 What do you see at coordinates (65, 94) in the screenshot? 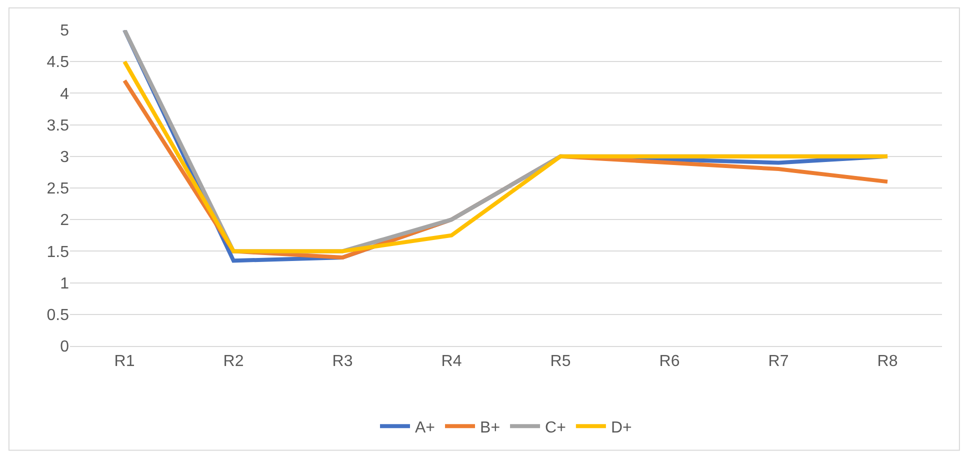
I see `y-tick-label: 4` at bounding box center [65, 94].